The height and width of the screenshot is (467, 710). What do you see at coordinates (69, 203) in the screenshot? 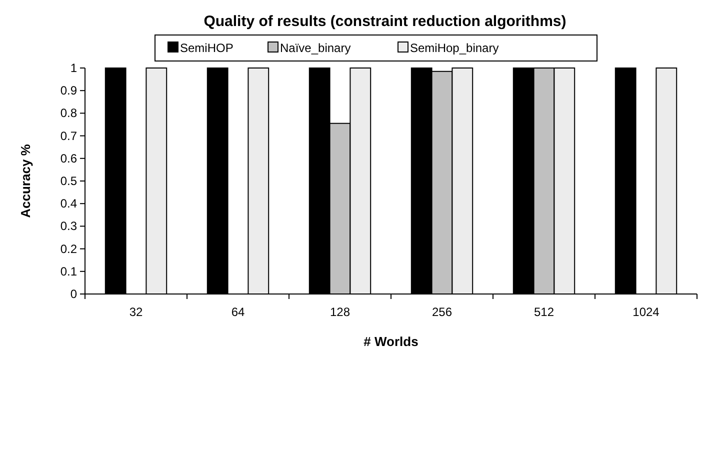
I see `y-tick-label: 0.4` at bounding box center [69, 203].